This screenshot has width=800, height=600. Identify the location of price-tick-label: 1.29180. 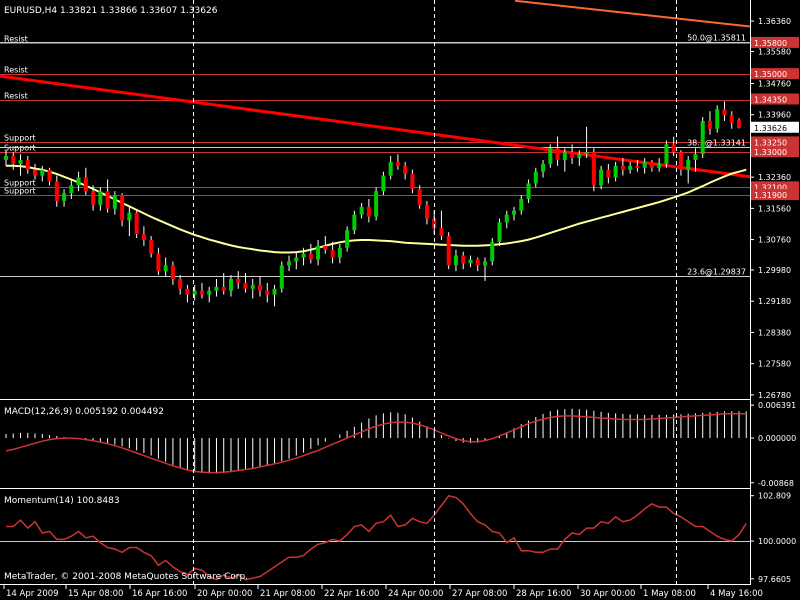
(774, 301).